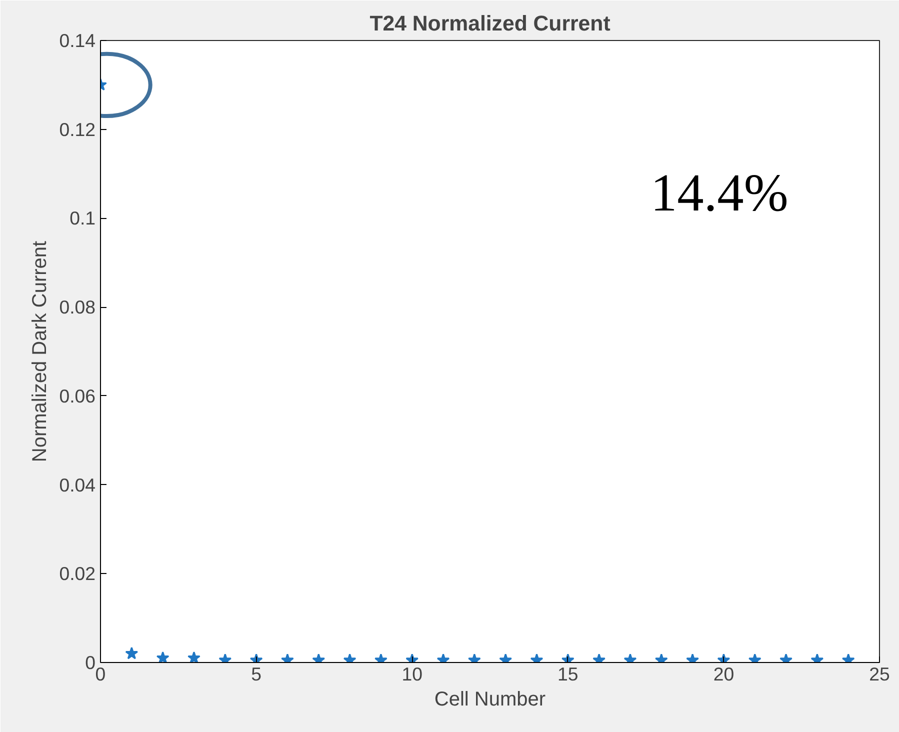 The image size is (899, 732). Describe the element at coordinates (412, 674) in the screenshot. I see `x-tick-label: 10` at that location.